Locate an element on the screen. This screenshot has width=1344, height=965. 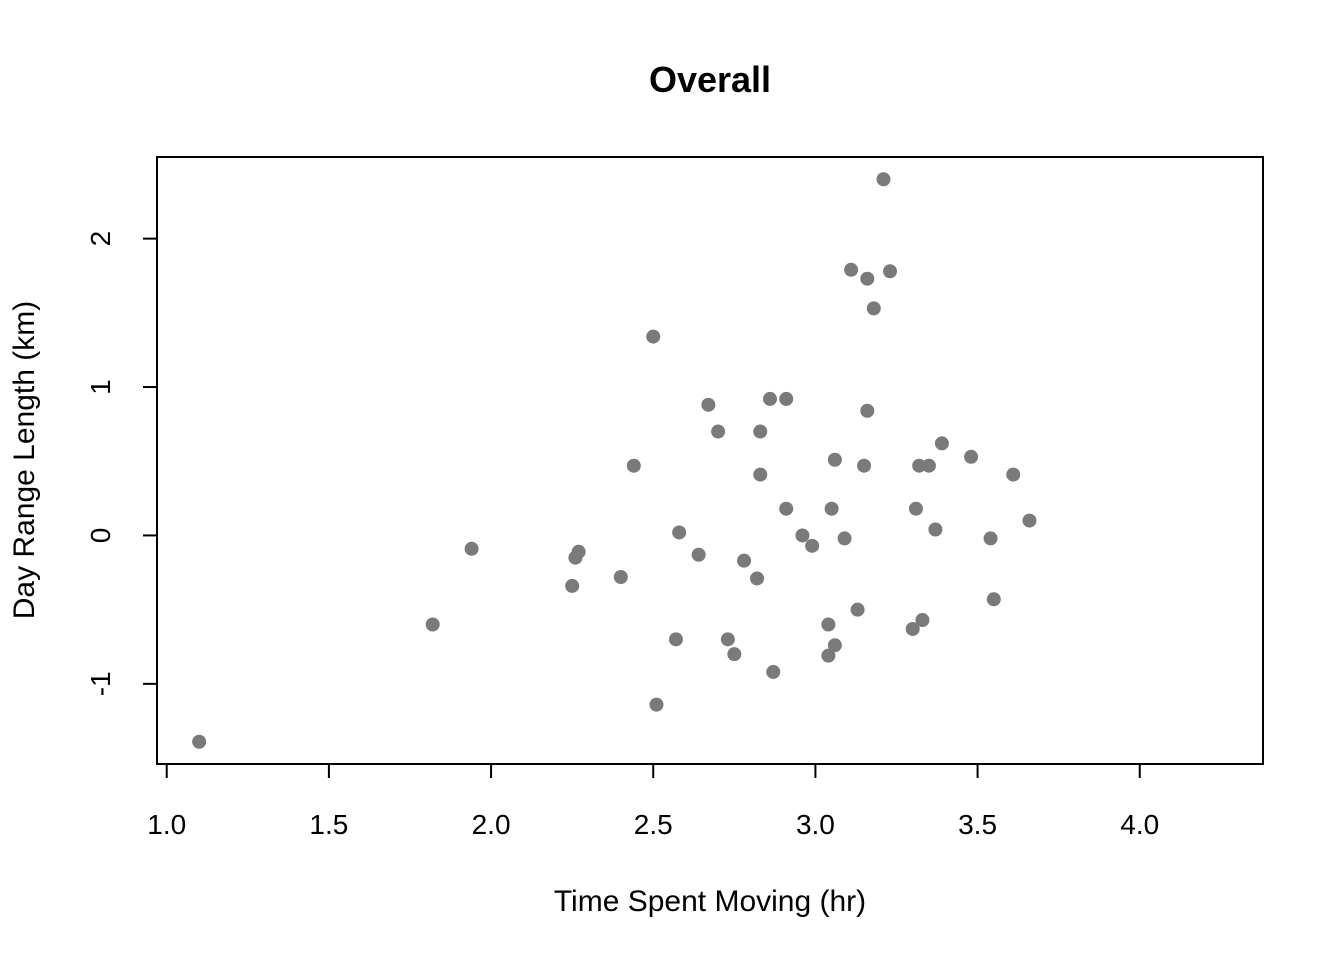
x-tick-label: 1.5 is located at coordinates (328, 824).